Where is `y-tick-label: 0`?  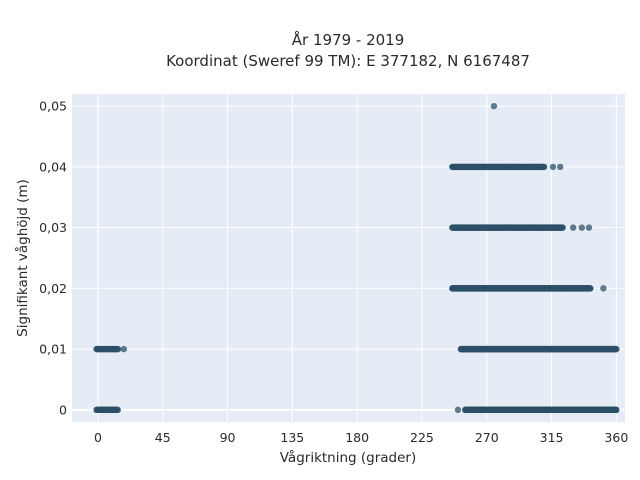
y-tick-label: 0 is located at coordinates (63, 409).